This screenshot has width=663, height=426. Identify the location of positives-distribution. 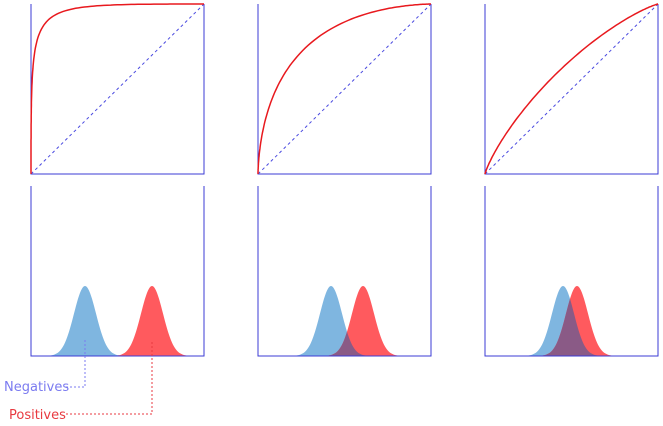
(117, 321).